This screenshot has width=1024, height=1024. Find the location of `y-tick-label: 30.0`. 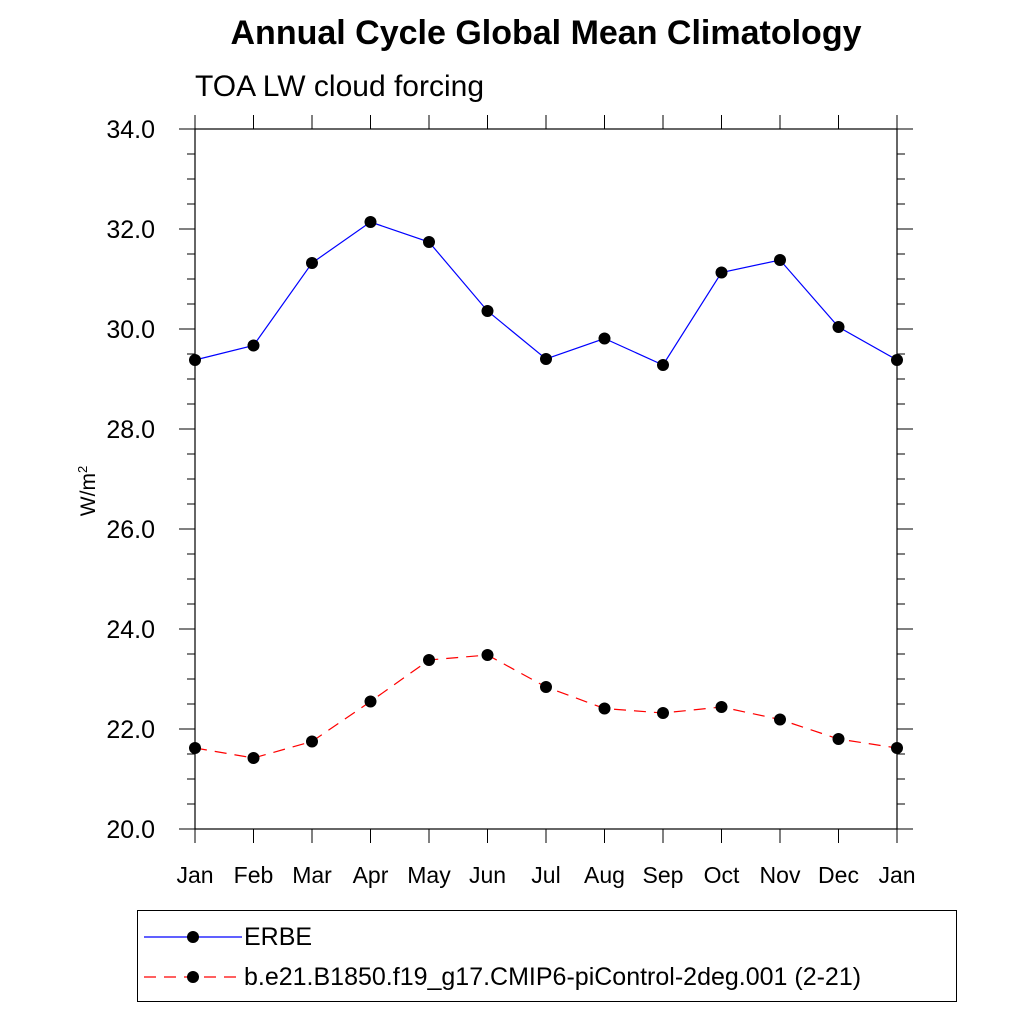

y-tick-label: 30.0 is located at coordinates (130, 330).